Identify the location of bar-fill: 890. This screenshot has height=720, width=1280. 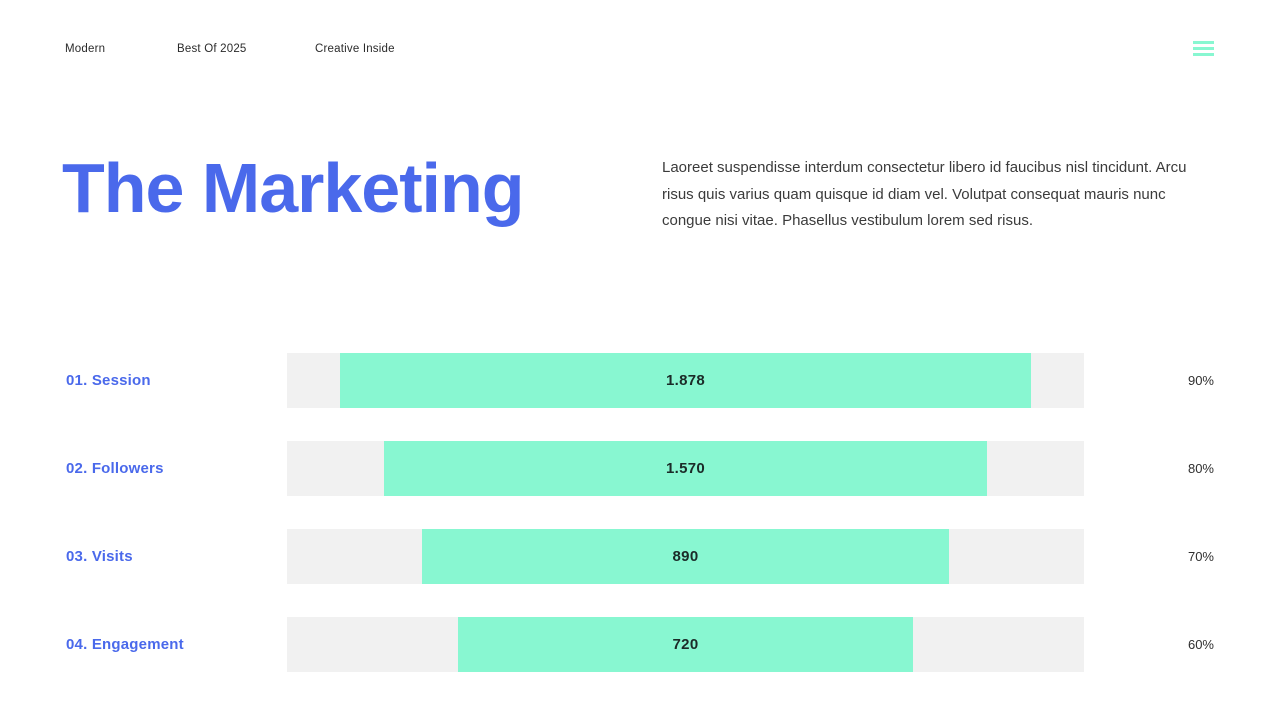
(685, 556).